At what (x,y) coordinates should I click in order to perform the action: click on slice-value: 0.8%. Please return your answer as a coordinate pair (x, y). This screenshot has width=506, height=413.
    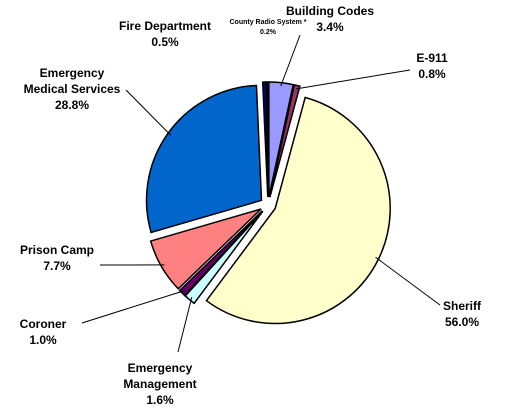
    Looking at the image, I should click on (432, 74).